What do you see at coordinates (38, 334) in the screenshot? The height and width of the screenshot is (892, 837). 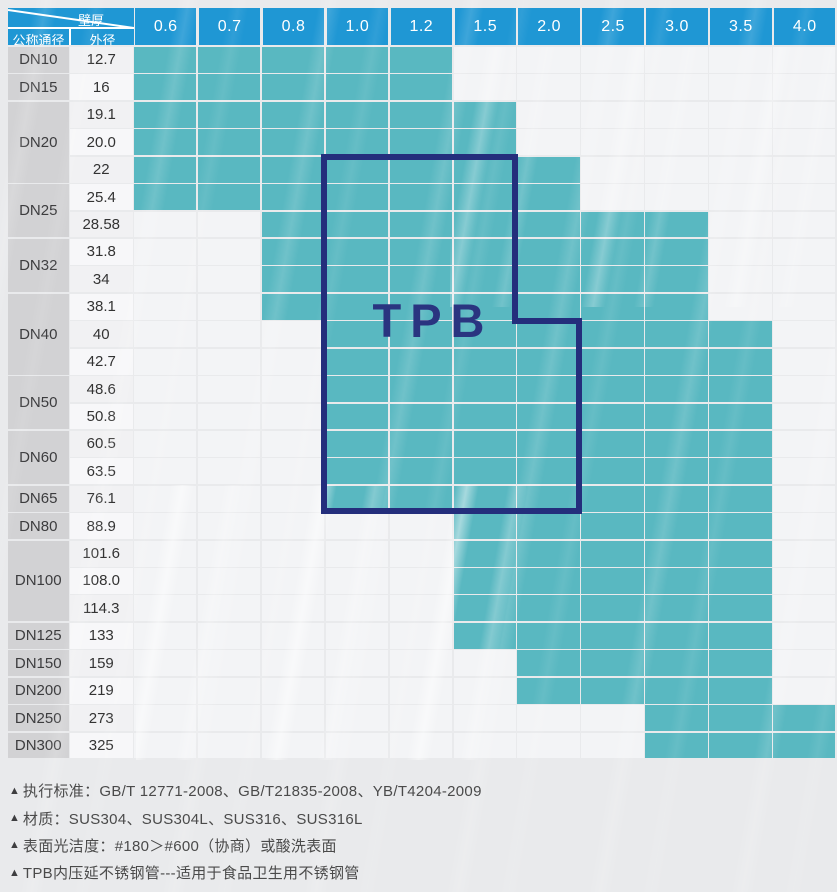 I see `dn-group-cell: DN40` at bounding box center [38, 334].